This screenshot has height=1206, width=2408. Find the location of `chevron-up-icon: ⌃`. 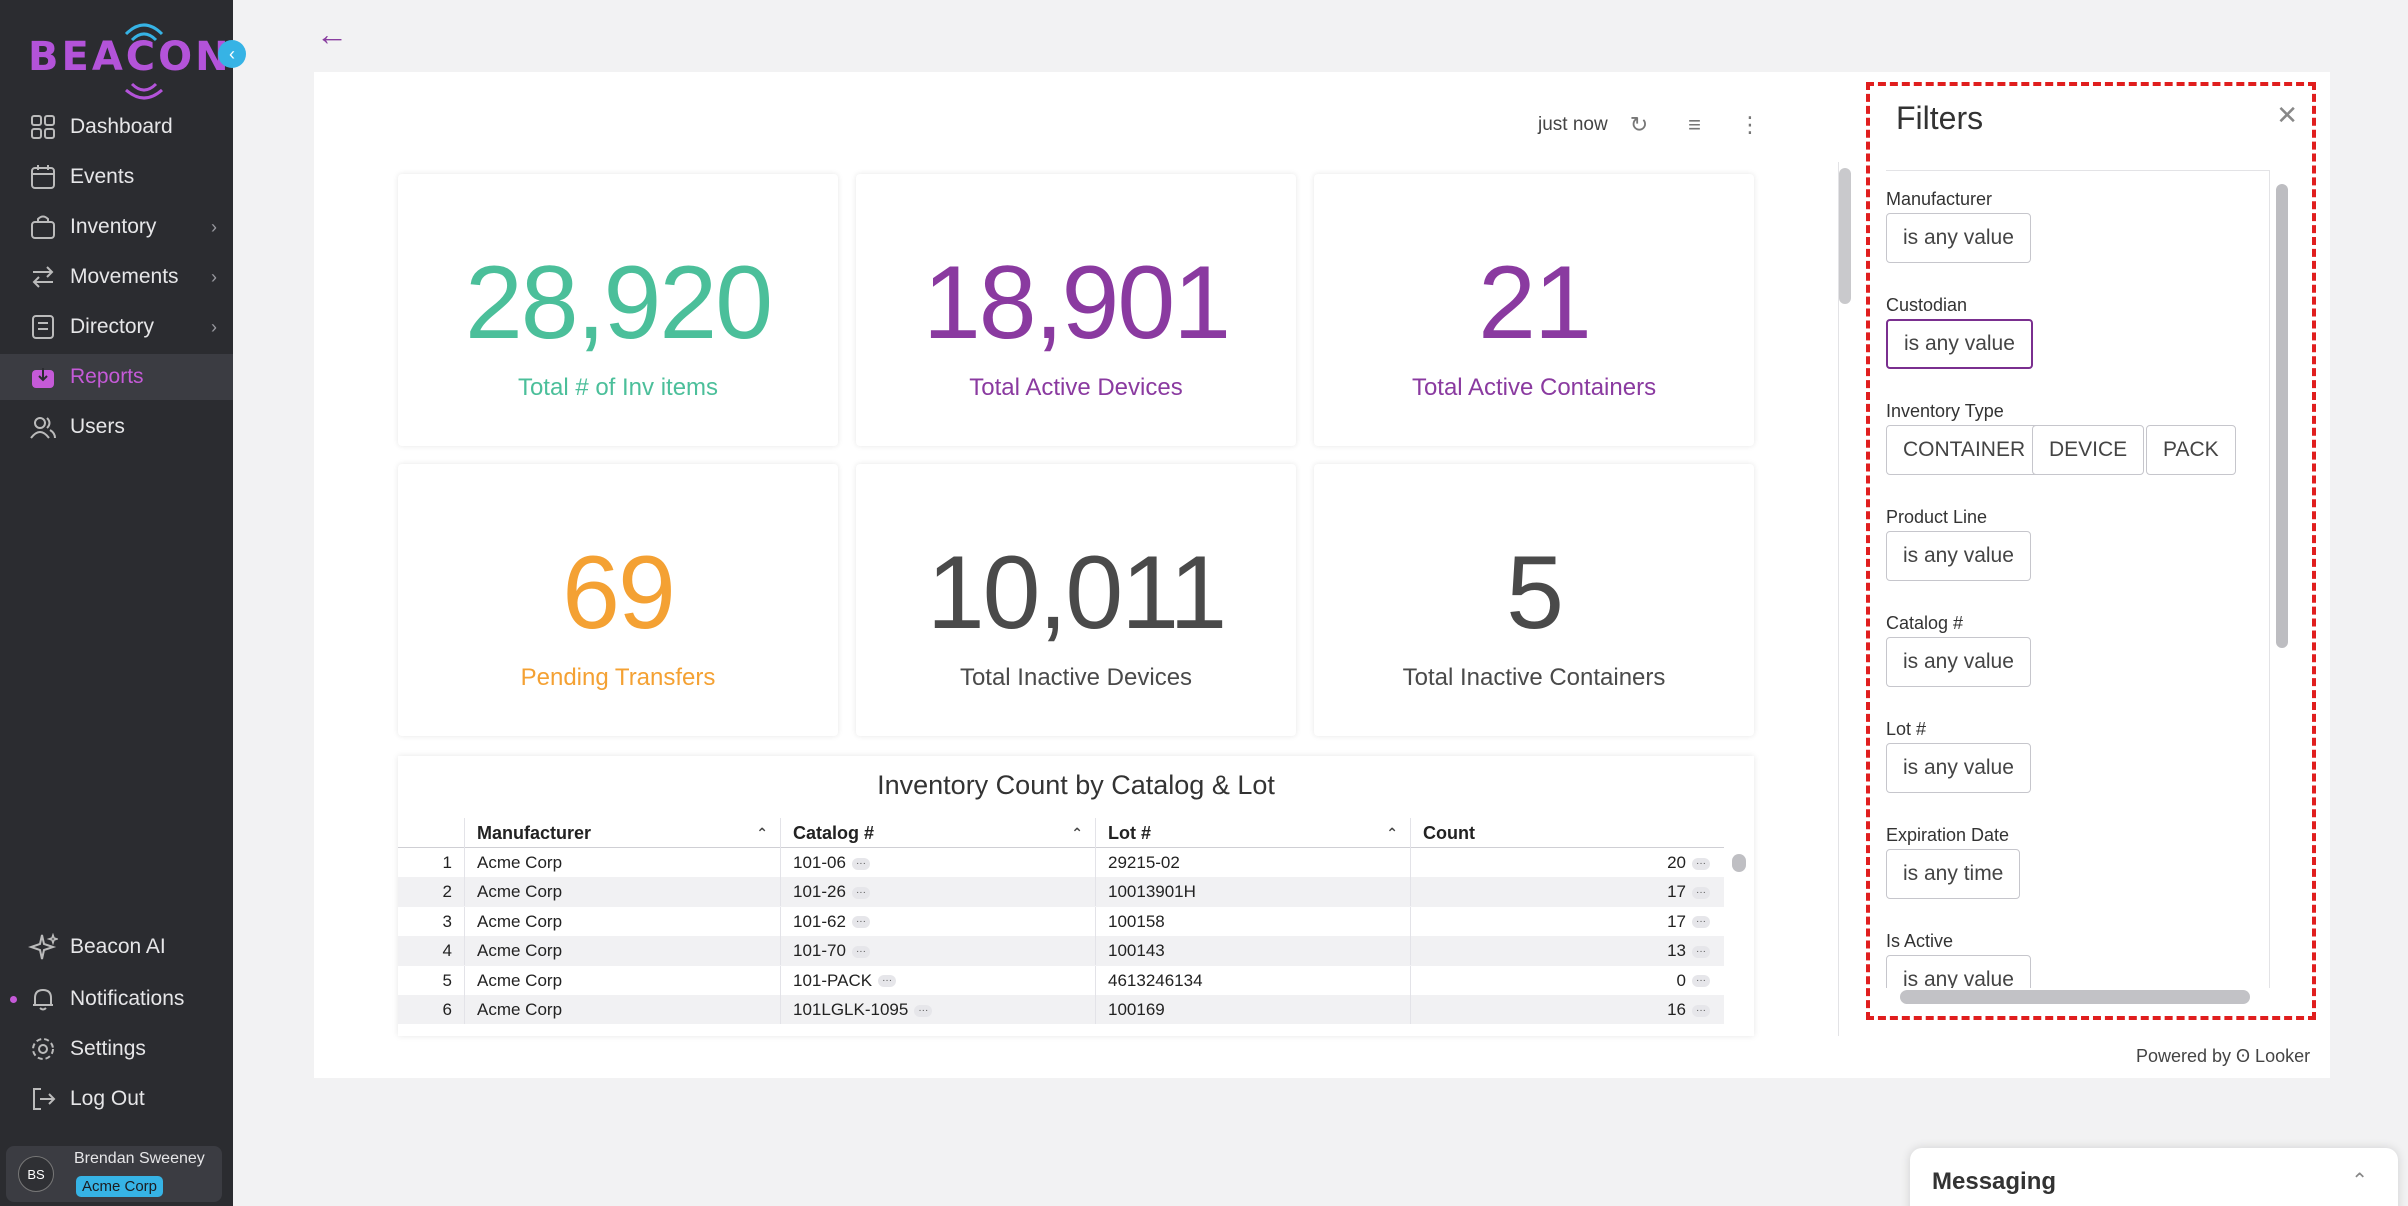

chevron-up-icon: ⌃ is located at coordinates (2359, 1181).